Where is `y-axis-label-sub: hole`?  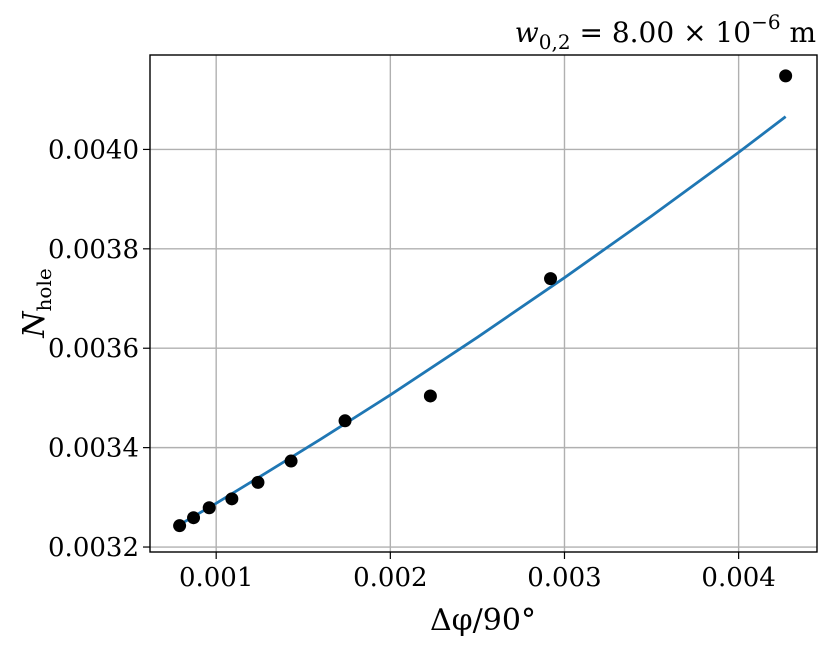 y-axis-label-sub: hole is located at coordinates (44, 289).